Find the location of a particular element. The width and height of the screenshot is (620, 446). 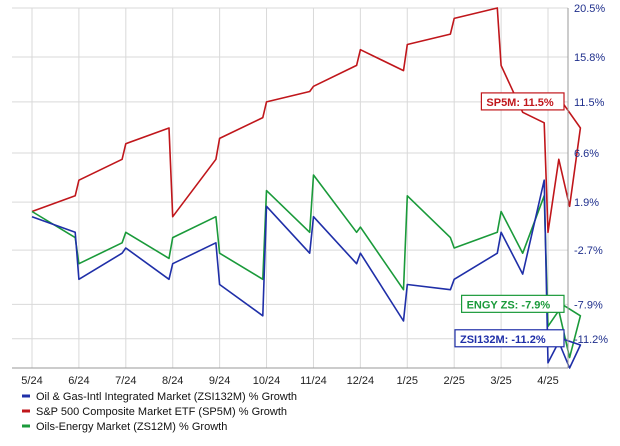

y-tick-label: 11.5% is located at coordinates (589, 103).